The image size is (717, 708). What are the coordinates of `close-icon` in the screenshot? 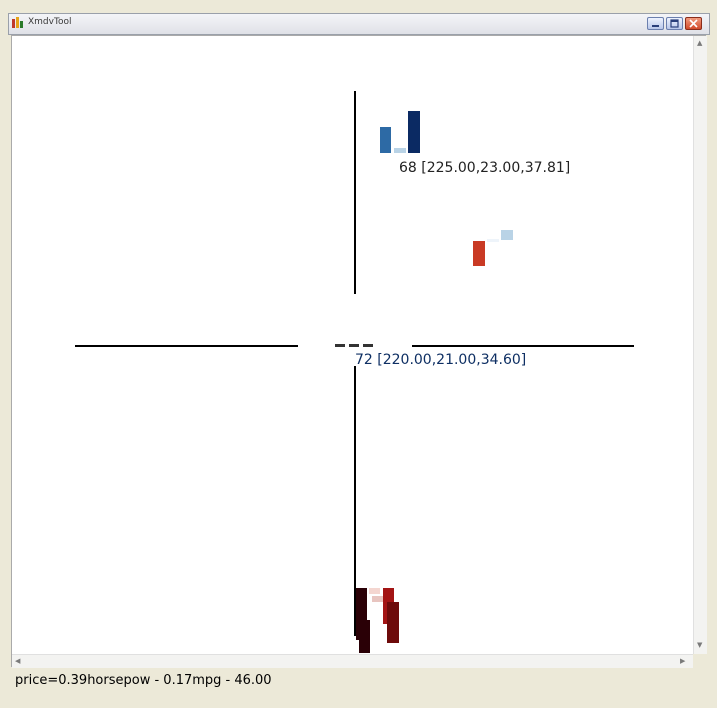 It's located at (693, 23).